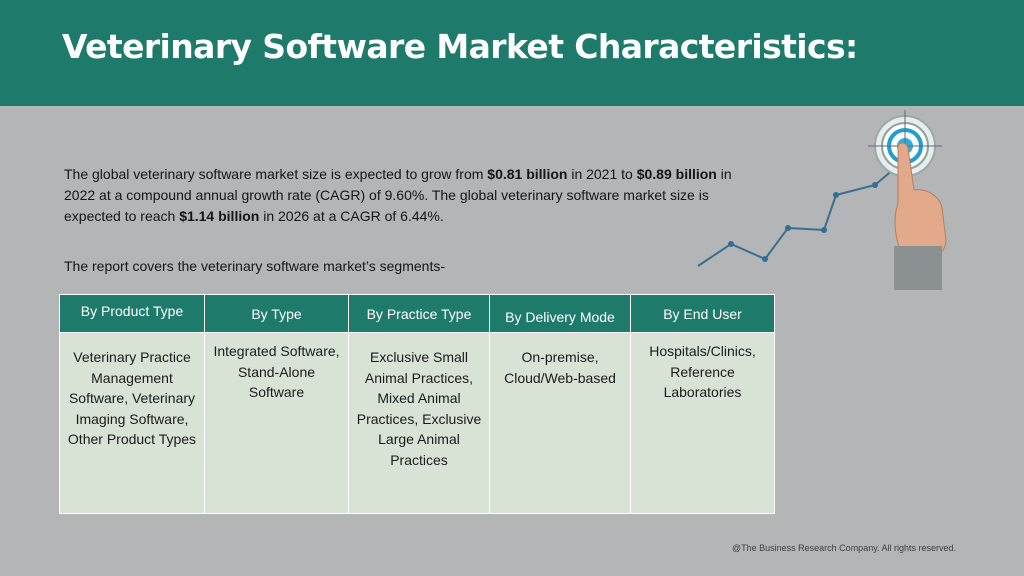 The height and width of the screenshot is (576, 1024). I want to click on growth-line-icon, so click(802, 211).